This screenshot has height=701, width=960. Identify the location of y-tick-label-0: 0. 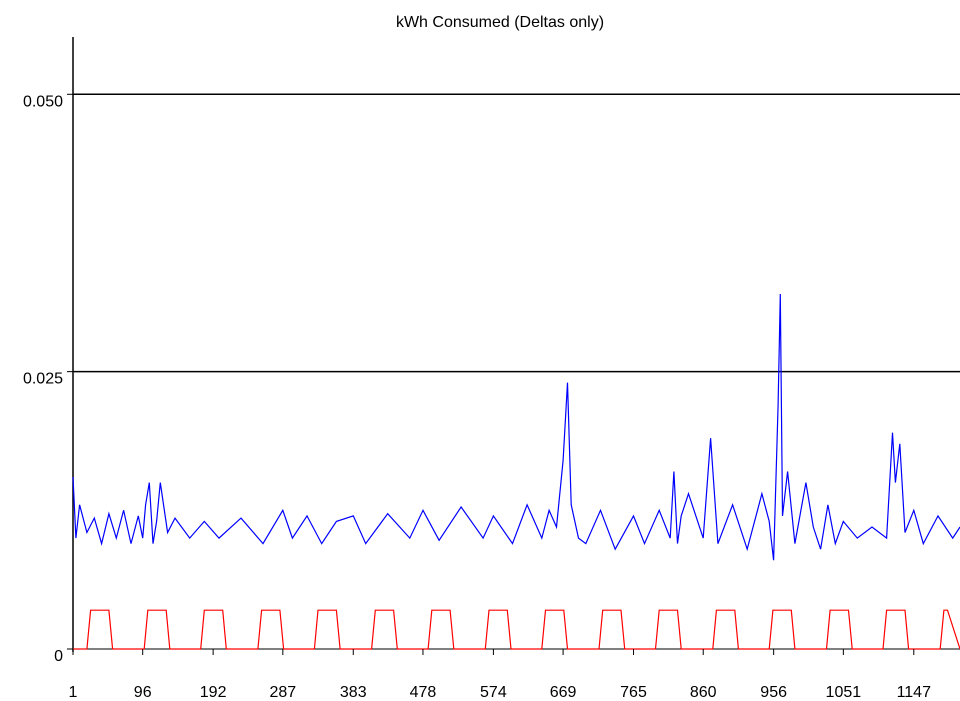
(58, 656).